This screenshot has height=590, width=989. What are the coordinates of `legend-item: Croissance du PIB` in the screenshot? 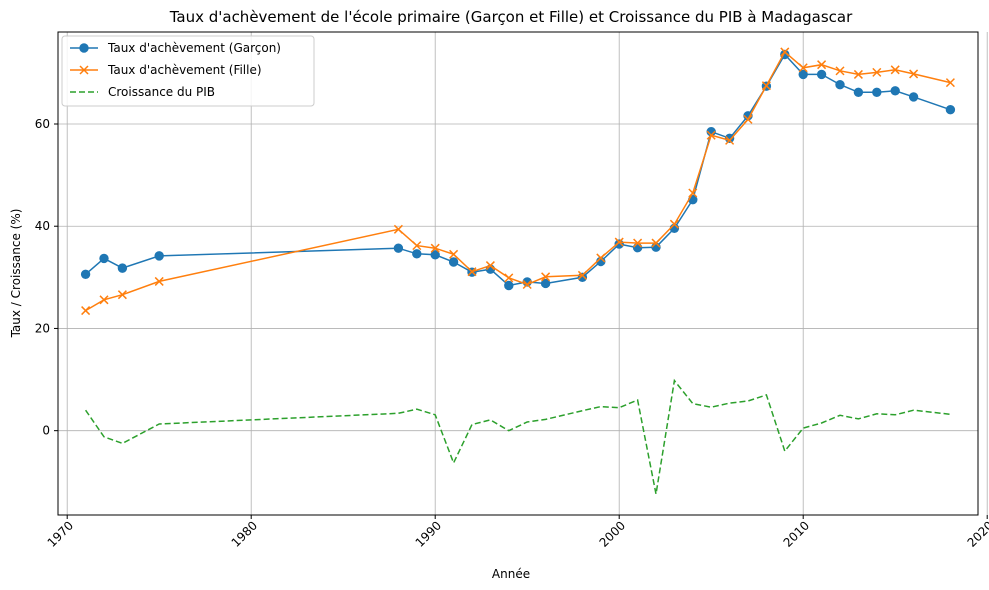 It's located at (142, 92).